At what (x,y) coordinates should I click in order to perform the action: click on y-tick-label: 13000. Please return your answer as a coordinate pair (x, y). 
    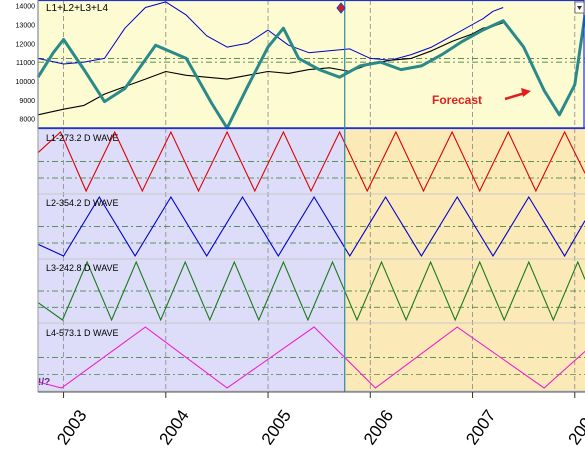
    Looking at the image, I should click on (26, 25).